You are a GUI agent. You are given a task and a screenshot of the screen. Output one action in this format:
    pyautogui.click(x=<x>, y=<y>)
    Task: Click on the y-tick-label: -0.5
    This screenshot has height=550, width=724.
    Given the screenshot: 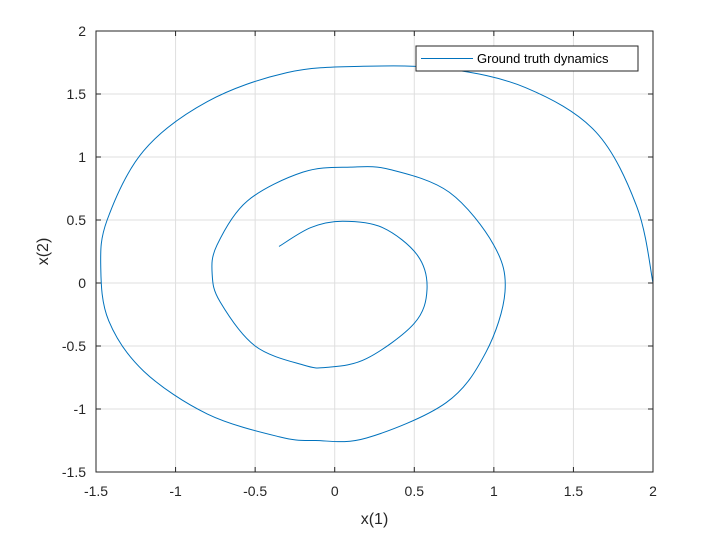 What is the action you would take?
    pyautogui.click(x=74, y=346)
    